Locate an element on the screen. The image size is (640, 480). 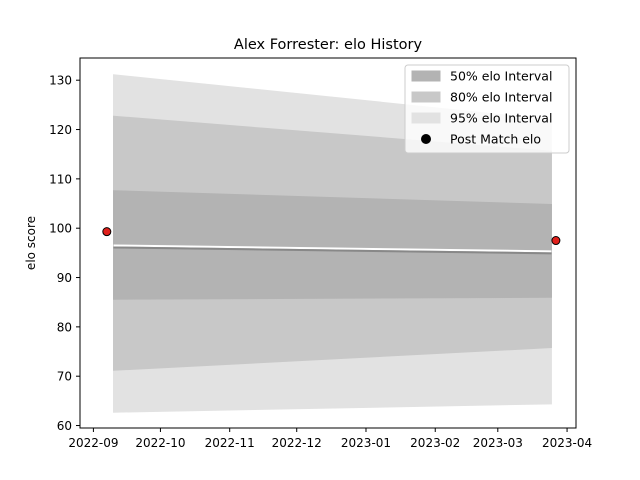
y-tick-label: 70 is located at coordinates (64, 377).